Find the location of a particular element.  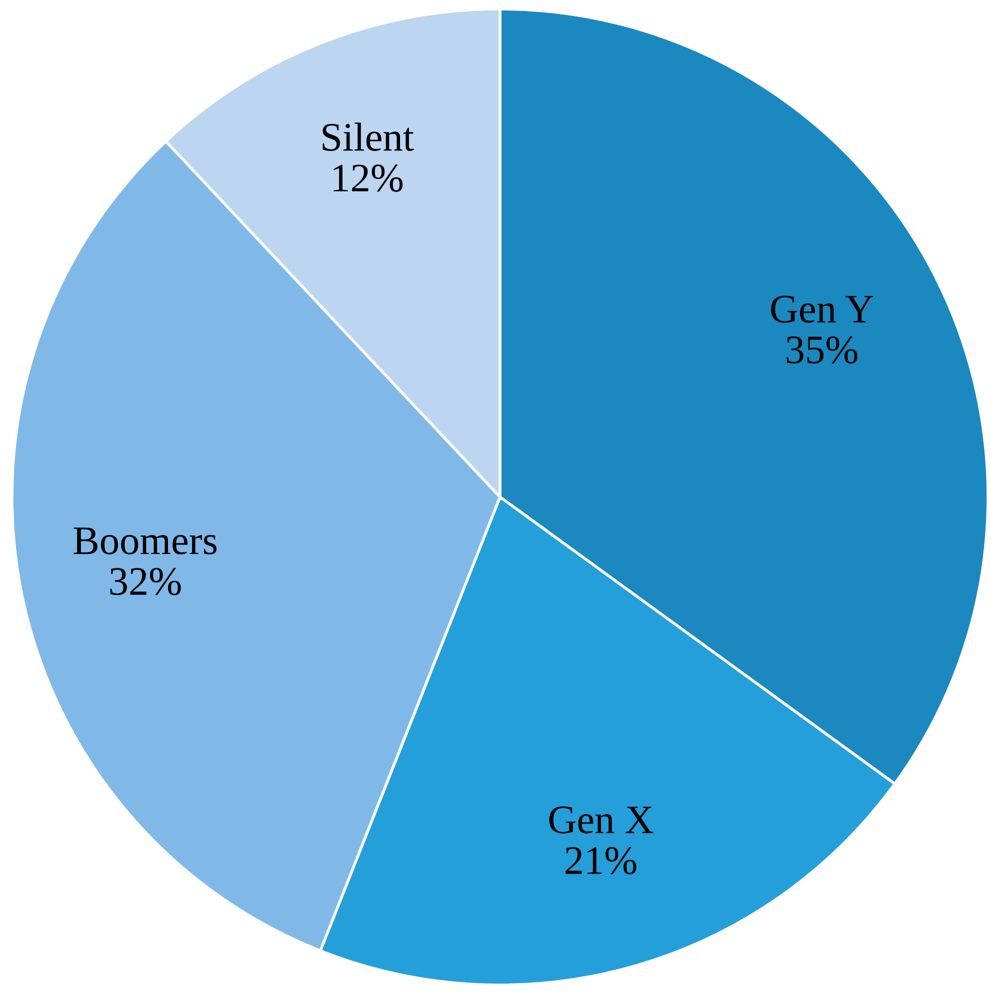

data-label: 32% is located at coordinates (145, 582).